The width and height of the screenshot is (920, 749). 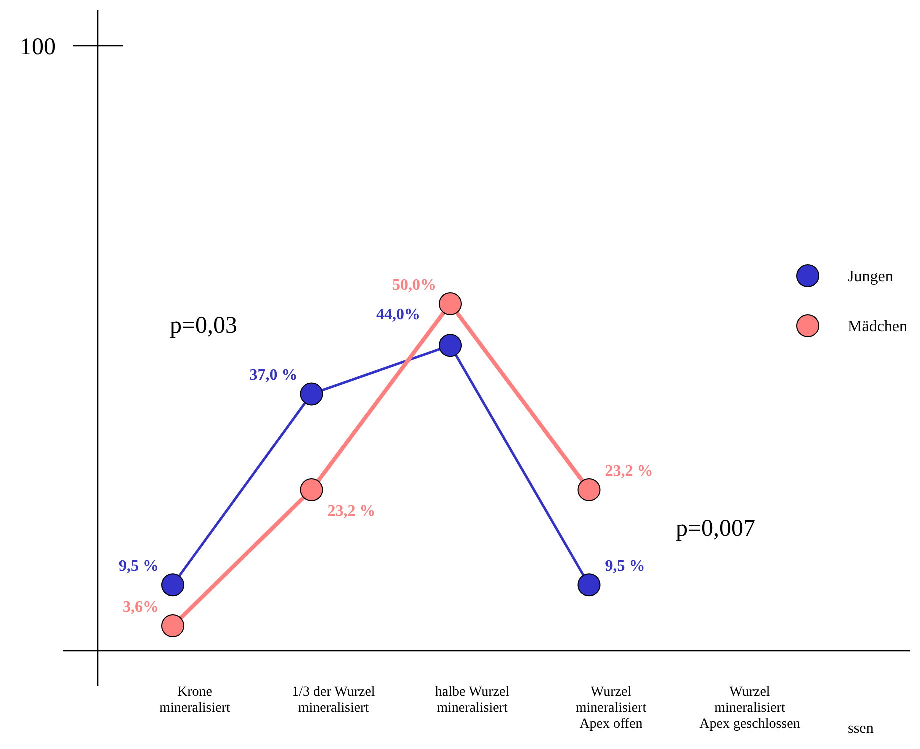 What do you see at coordinates (274, 375) in the screenshot?
I see `data-label: 37,0 %` at bounding box center [274, 375].